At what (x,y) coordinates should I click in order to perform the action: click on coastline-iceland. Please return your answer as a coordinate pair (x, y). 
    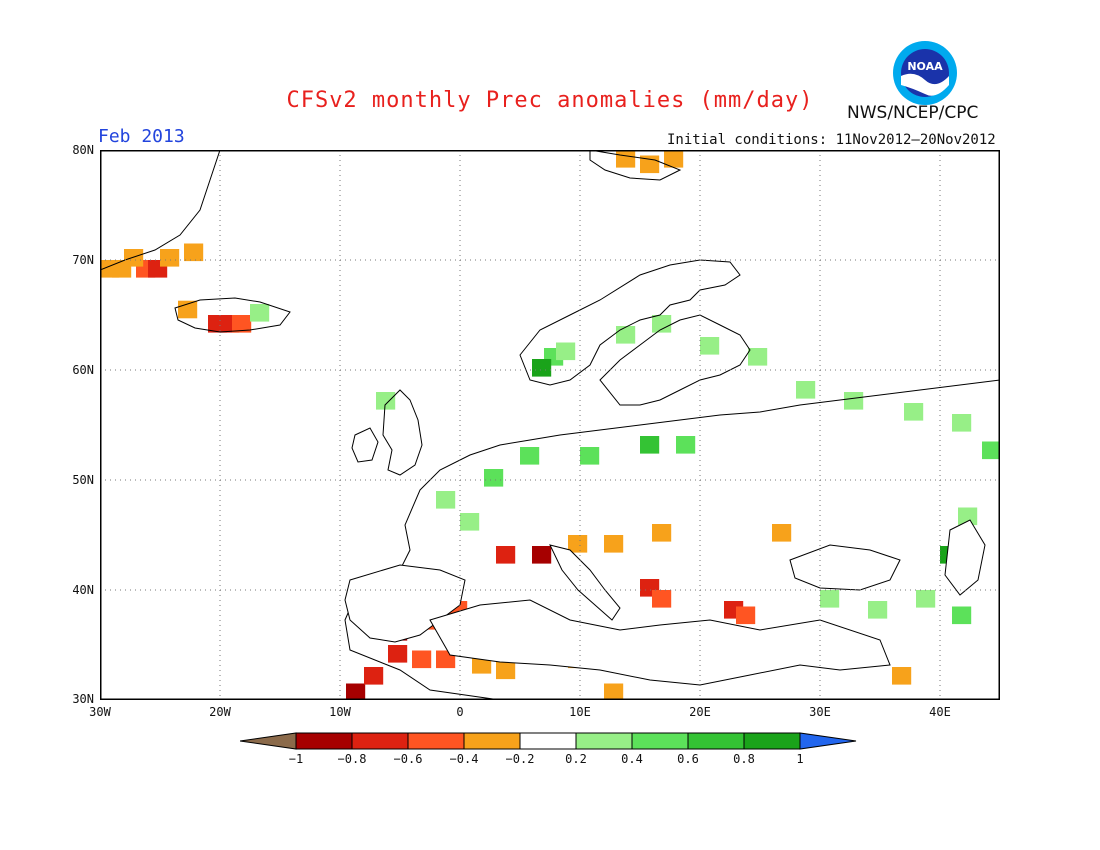
    Looking at the image, I should click on (232, 315).